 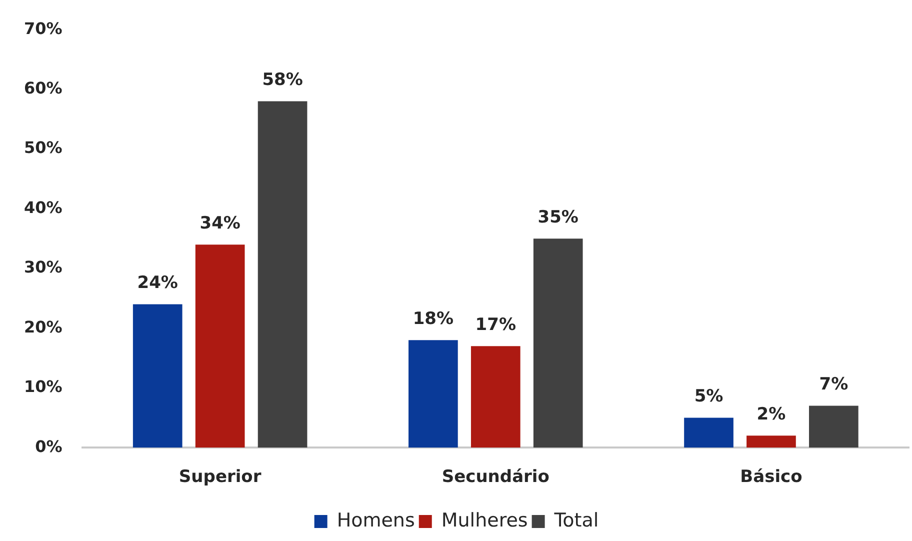 What do you see at coordinates (43, 148) in the screenshot?
I see `y-tick-label: 50%` at bounding box center [43, 148].